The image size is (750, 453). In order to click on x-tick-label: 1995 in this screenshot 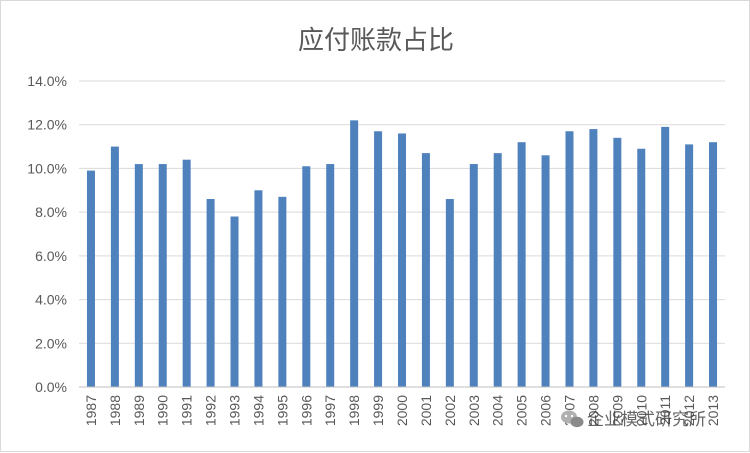, I will do `click(282, 410)`.